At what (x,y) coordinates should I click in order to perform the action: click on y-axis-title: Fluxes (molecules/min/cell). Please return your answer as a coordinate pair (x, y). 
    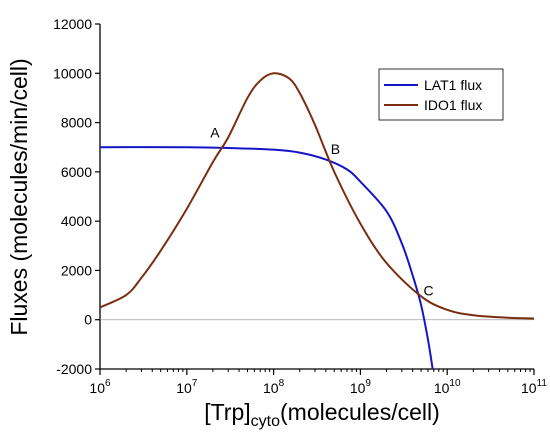
    Looking at the image, I should click on (19, 196).